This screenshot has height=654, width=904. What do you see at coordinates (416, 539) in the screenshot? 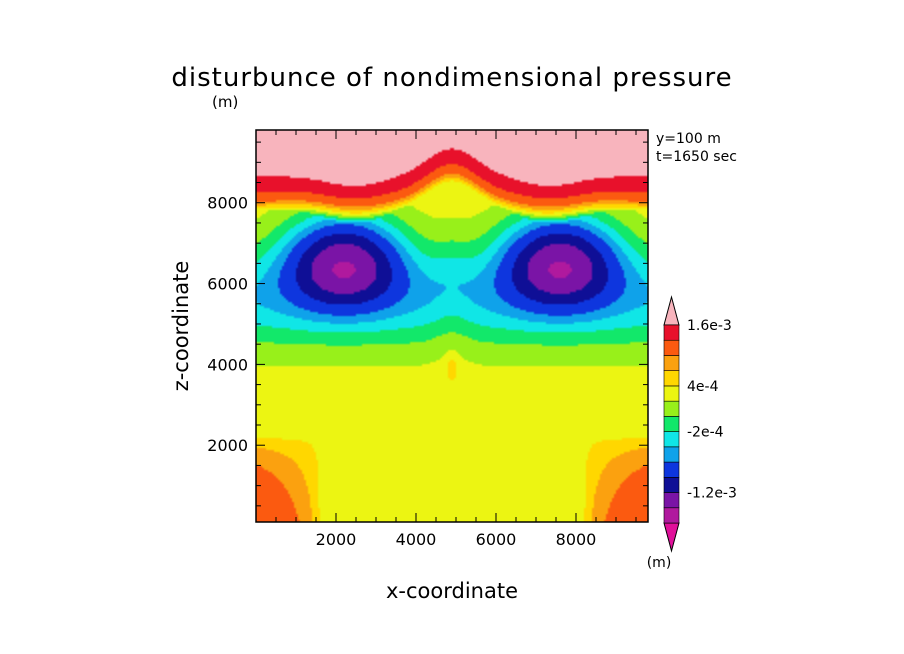
I see `x-tick-label: 4000` at bounding box center [416, 539].